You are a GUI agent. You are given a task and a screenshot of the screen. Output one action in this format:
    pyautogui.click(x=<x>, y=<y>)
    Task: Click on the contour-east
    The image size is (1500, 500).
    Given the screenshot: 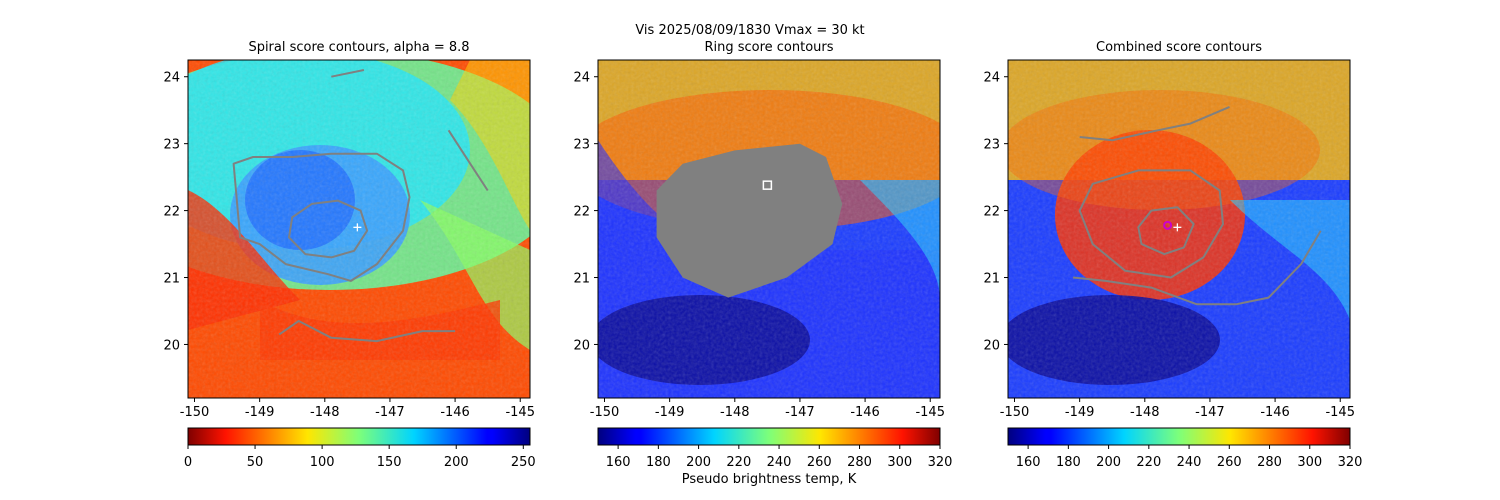 What is the action you would take?
    pyautogui.click(x=468, y=160)
    